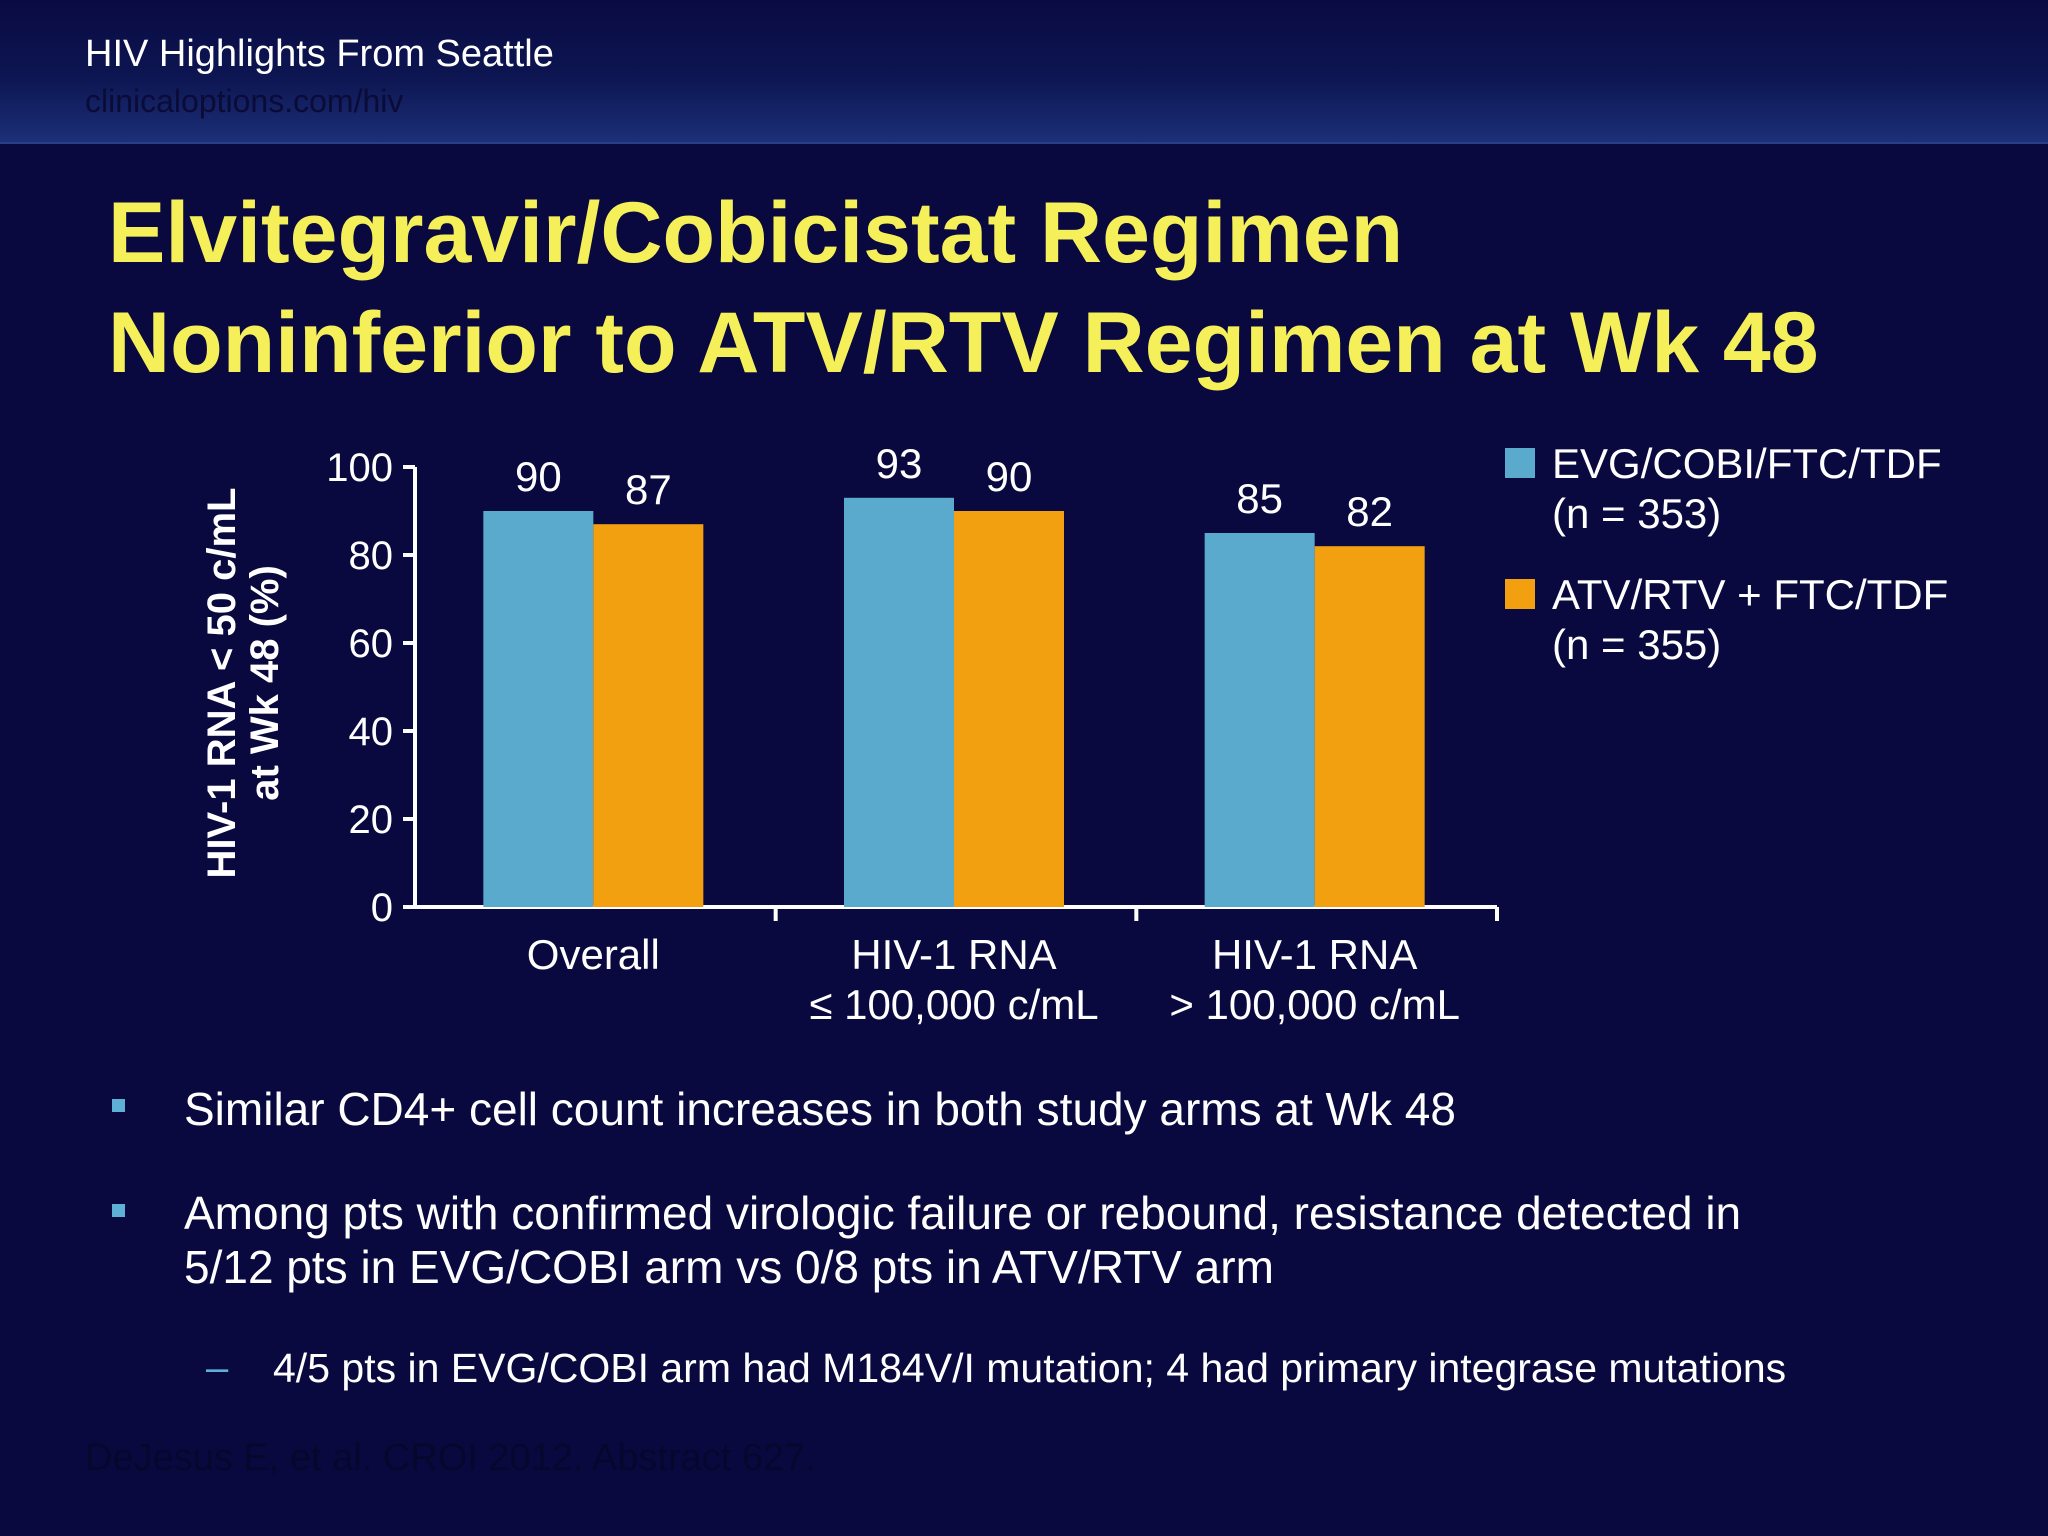 The width and height of the screenshot is (2048, 1536). I want to click on header-title: HIV Highlights From Seattle, so click(319, 54).